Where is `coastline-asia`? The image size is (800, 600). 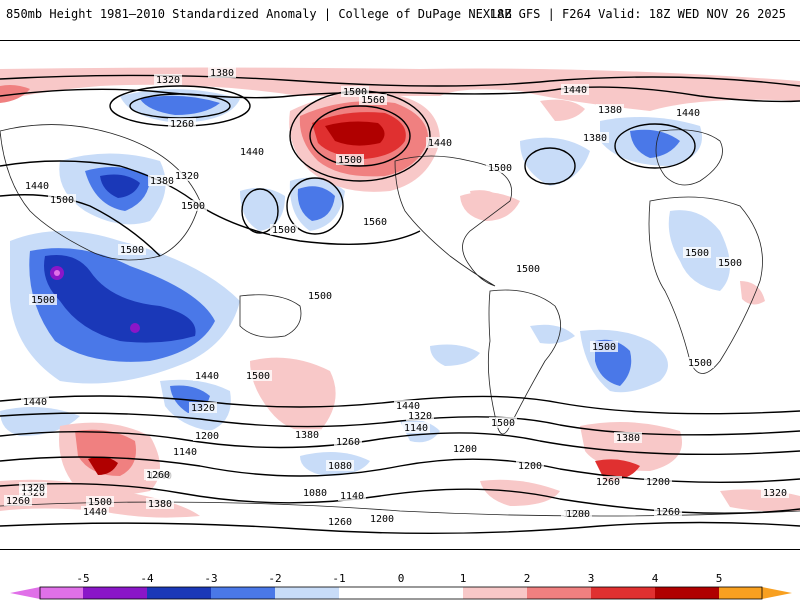
coastline-asia is located at coordinates (100, 192).